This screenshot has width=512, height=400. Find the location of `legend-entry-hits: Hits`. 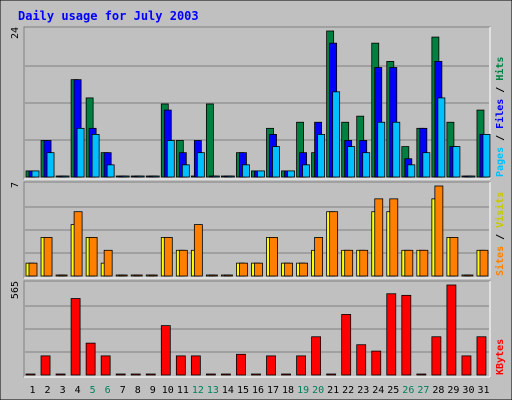

legend-entry-hits: Hits is located at coordinates (500, 69).